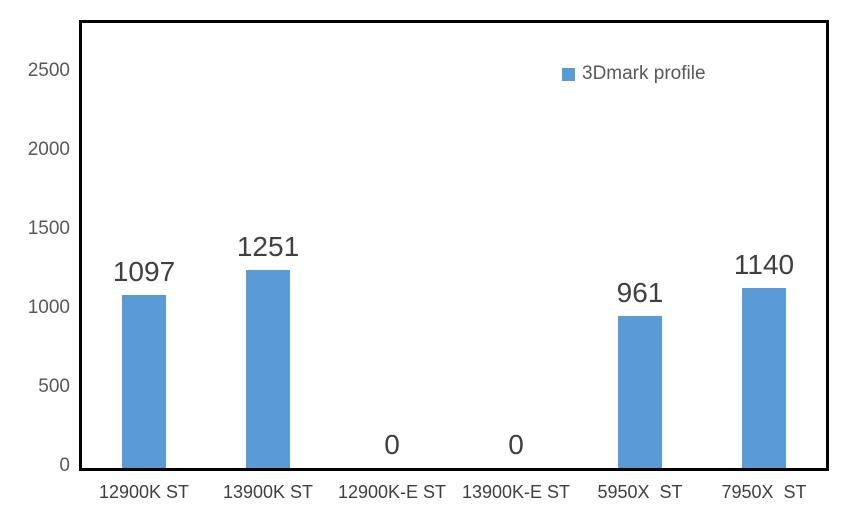 The height and width of the screenshot is (527, 849). What do you see at coordinates (764, 377) in the screenshot?
I see `bar-7950x-st` at bounding box center [764, 377].